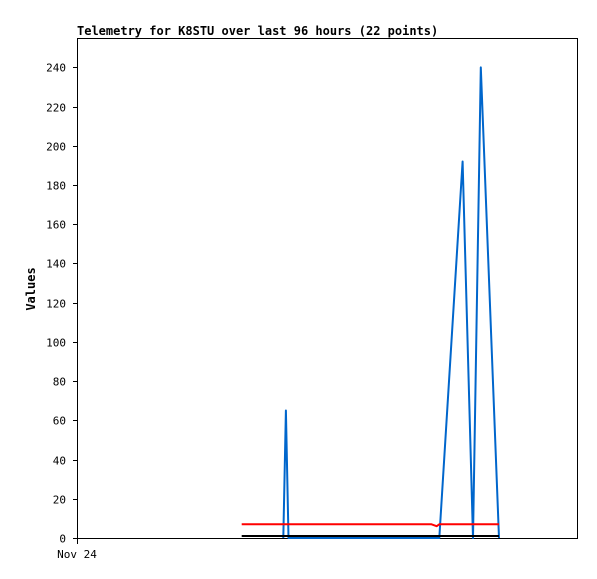 The width and height of the screenshot is (597, 579). What do you see at coordinates (62, 539) in the screenshot?
I see `y-tick-label: 0` at bounding box center [62, 539].